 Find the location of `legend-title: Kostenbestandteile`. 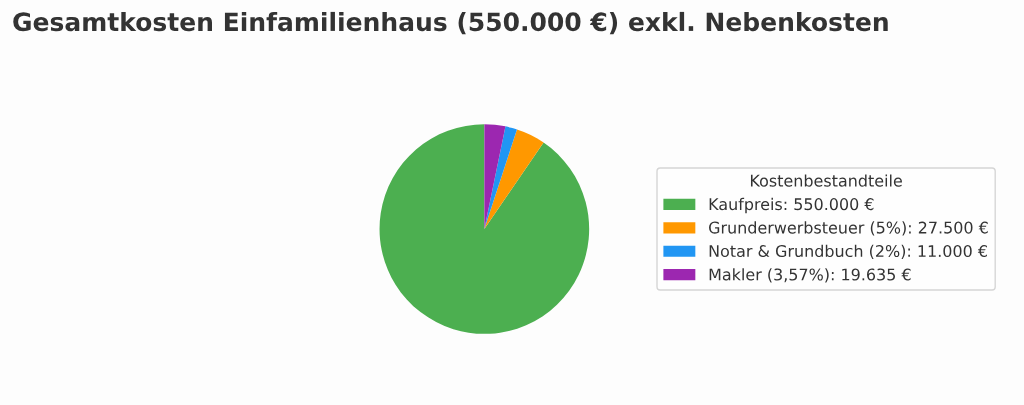

legend-title: Kostenbestandteile is located at coordinates (826, 180).